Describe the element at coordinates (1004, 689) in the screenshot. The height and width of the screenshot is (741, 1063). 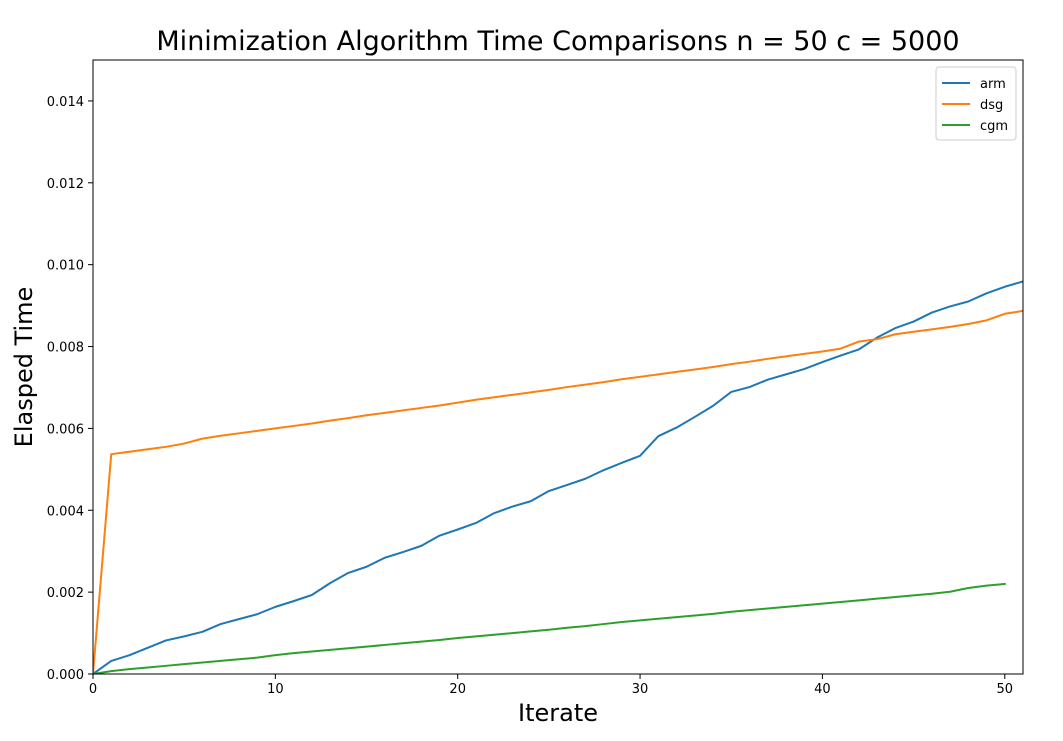
I see `x-tick-label: 50` at that location.